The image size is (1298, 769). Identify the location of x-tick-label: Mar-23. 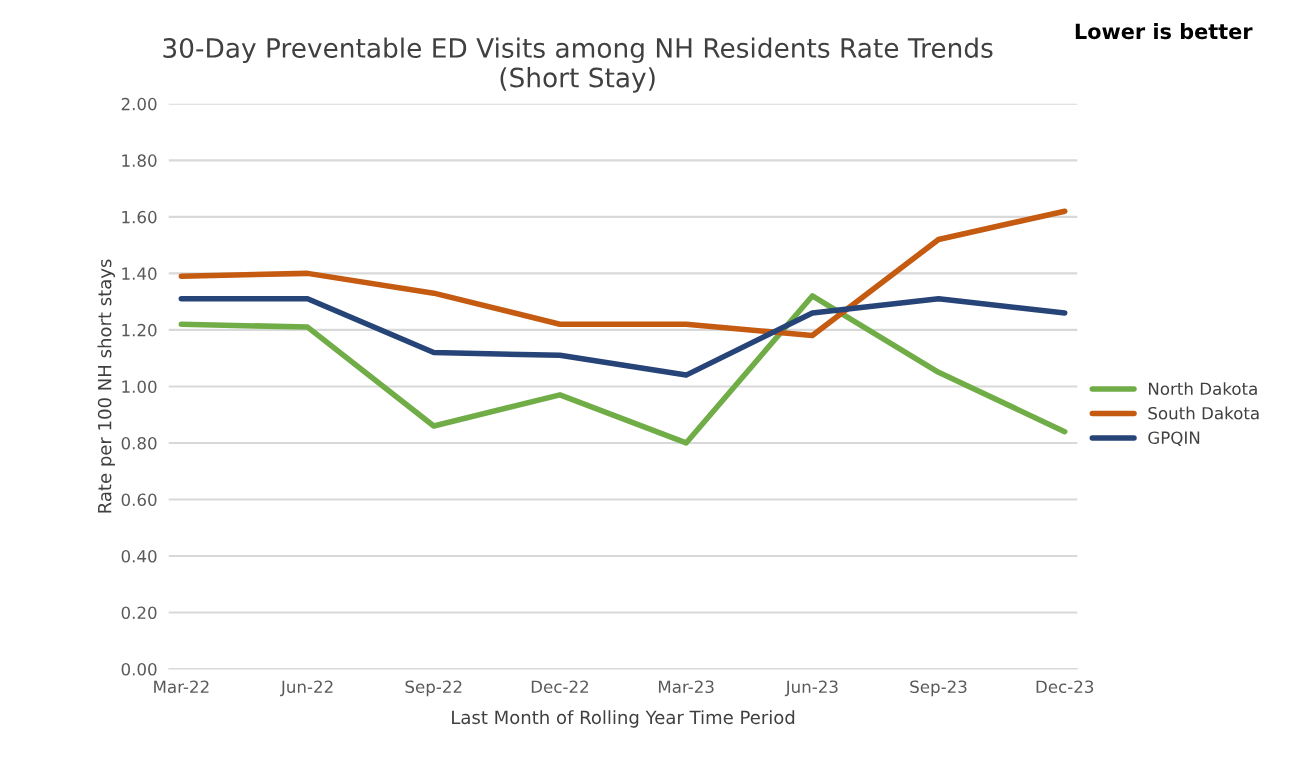
(686, 687).